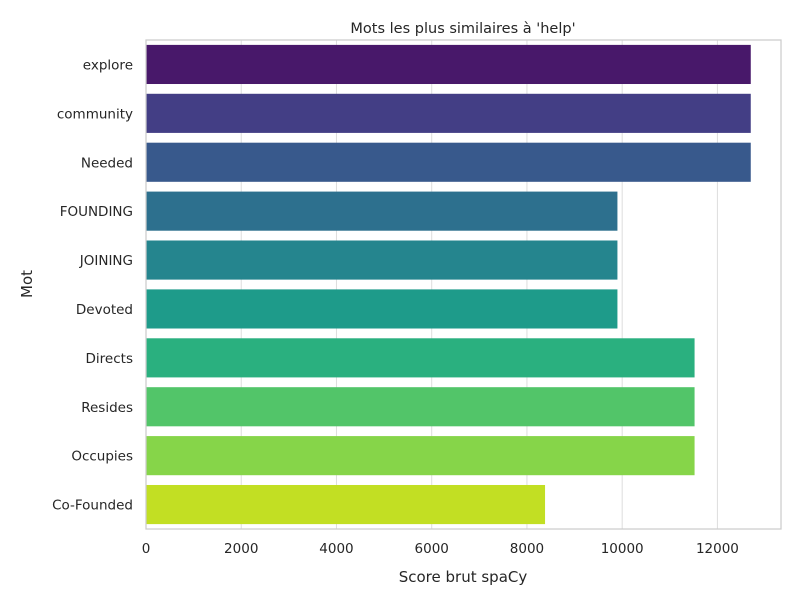 The image size is (800, 604). I want to click on x-tick-label: 2000, so click(241, 549).